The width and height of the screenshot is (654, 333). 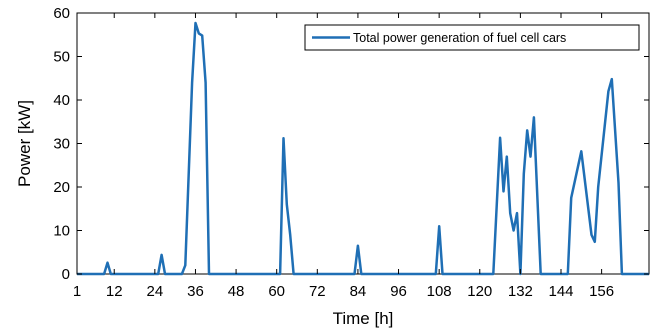 I want to click on x-tick-label: 108, so click(x=439, y=291).